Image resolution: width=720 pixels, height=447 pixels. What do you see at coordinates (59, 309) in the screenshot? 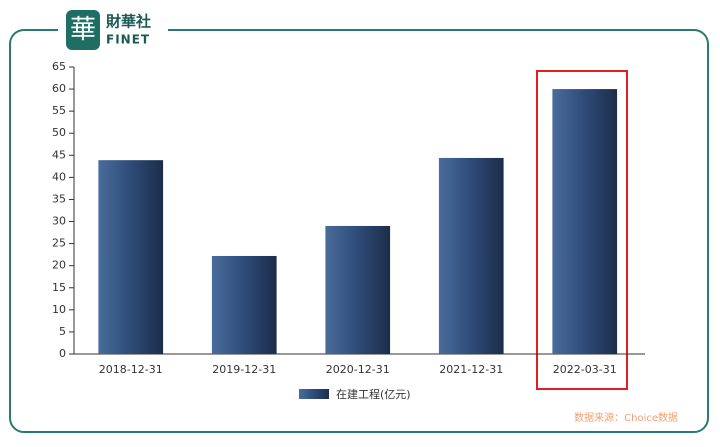
I see `y-tick-label: 10` at bounding box center [59, 309].